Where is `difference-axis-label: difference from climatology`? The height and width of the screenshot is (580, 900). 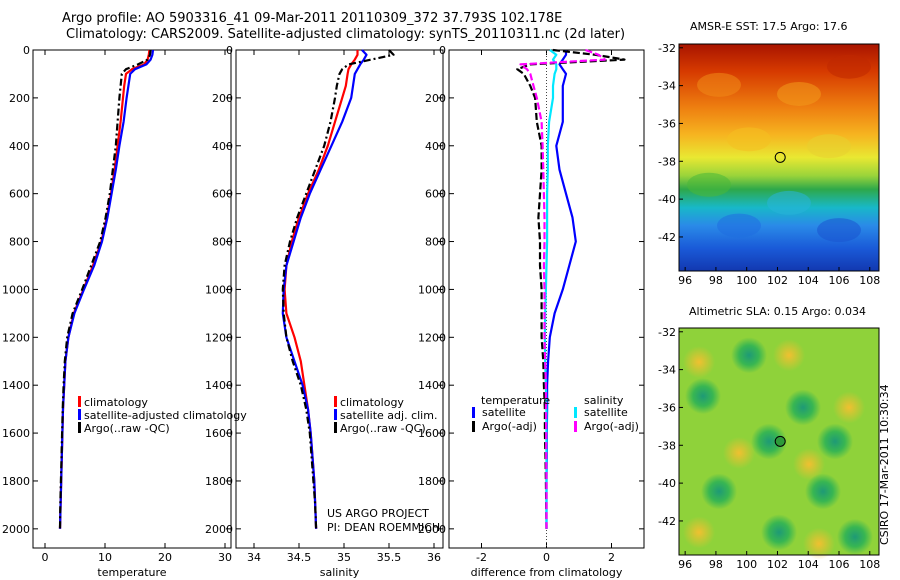
difference-axis-label: difference from climatology is located at coordinates (547, 572).